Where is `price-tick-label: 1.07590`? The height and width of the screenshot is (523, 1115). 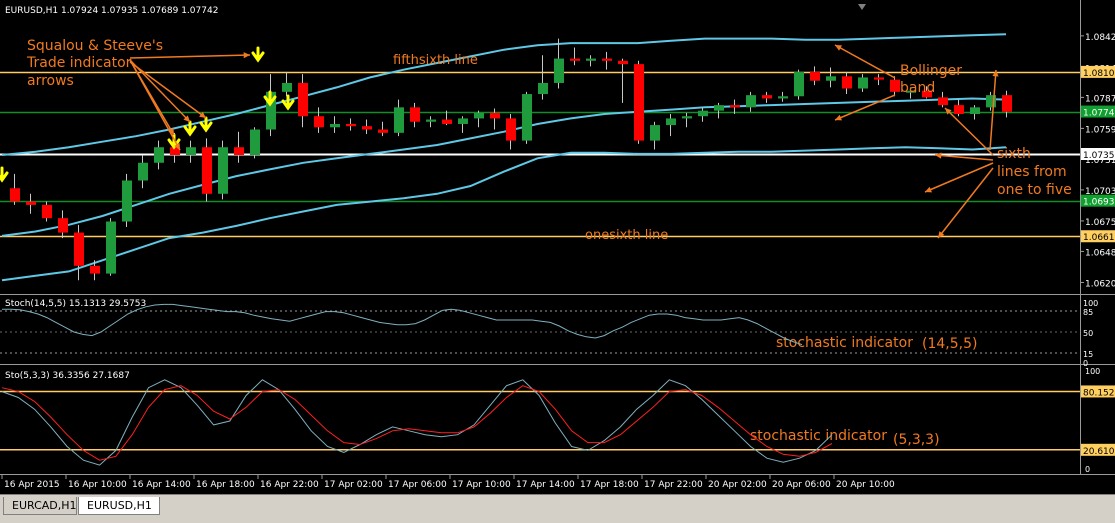 price-tick-label: 1.07590 is located at coordinates (1100, 130).